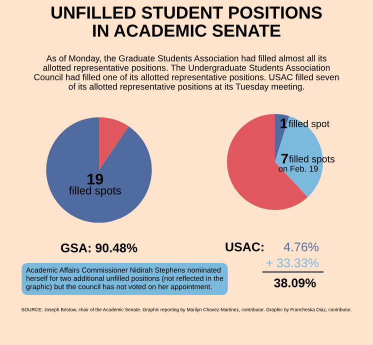 This screenshot has height=345, width=373. I want to click on text: + 33.33%, so click(292, 263).